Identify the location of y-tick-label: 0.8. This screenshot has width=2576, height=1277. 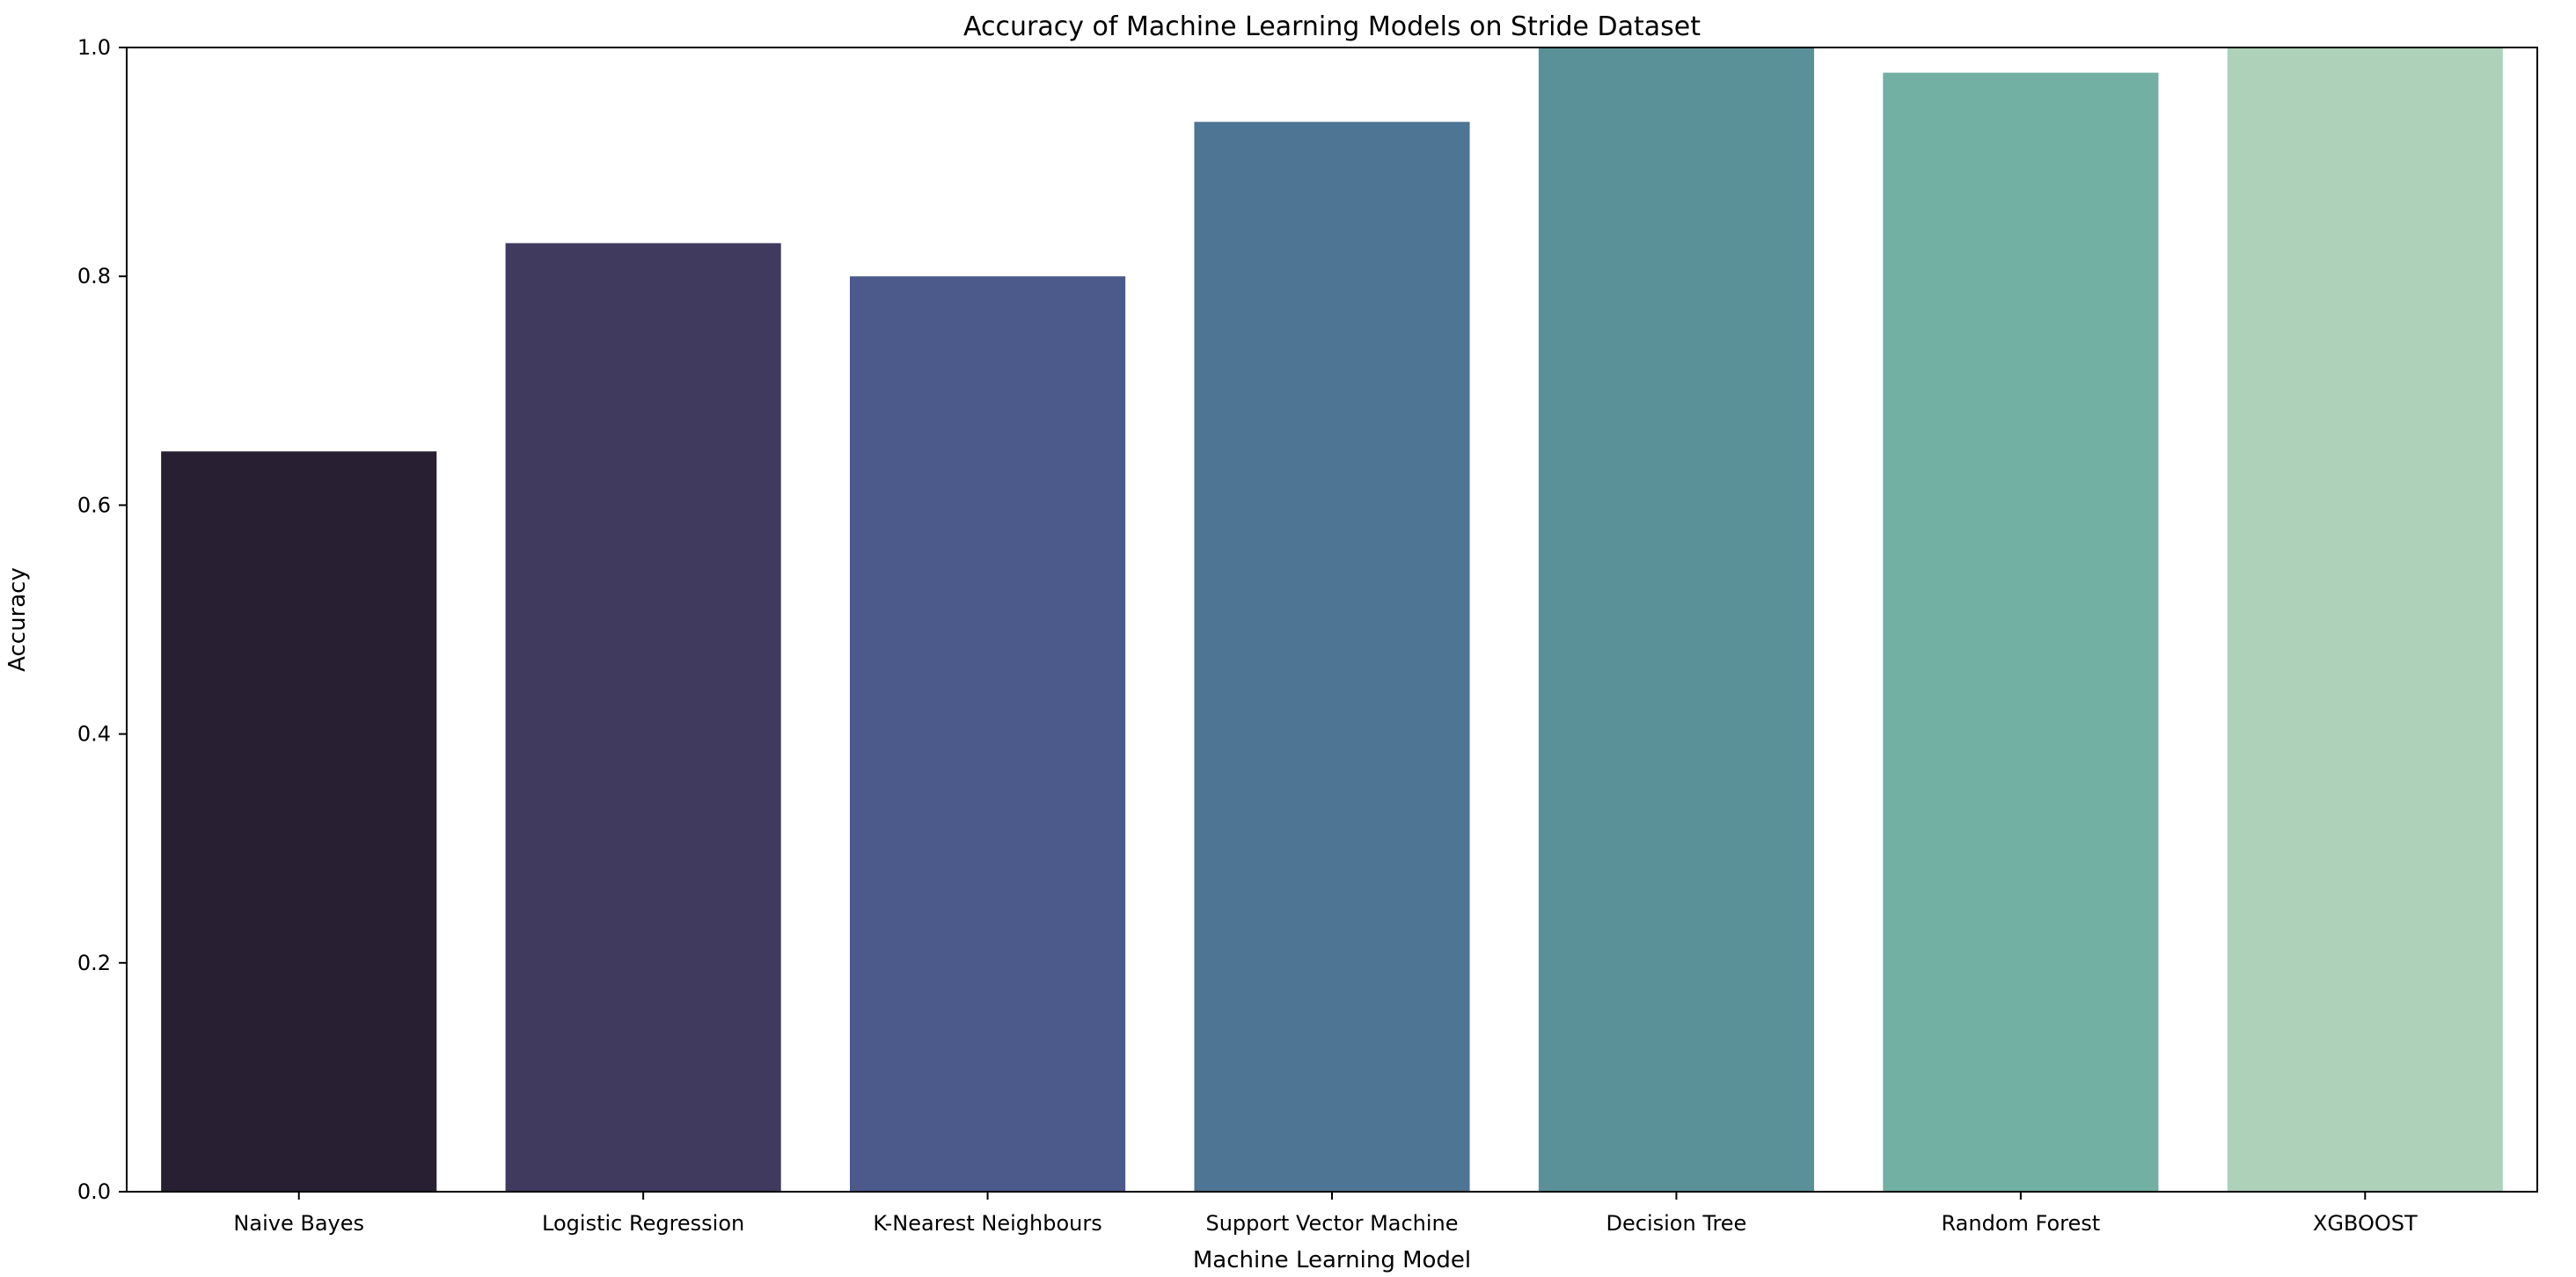
(94, 276).